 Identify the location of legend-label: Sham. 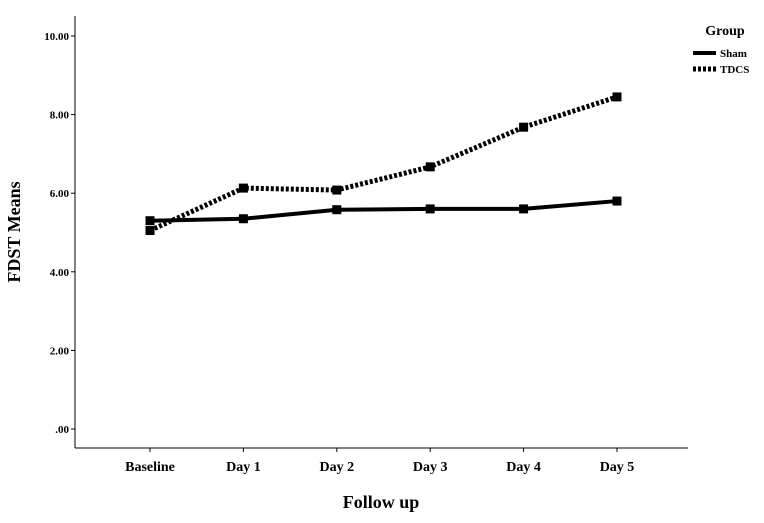
(733, 54).